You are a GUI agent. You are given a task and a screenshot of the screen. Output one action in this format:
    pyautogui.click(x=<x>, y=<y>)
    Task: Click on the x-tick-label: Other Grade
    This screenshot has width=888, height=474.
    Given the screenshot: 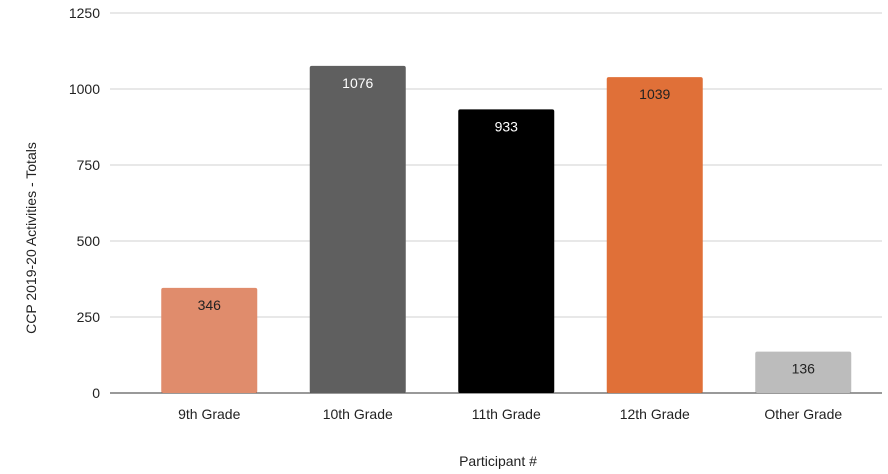 What is the action you would take?
    pyautogui.click(x=803, y=414)
    